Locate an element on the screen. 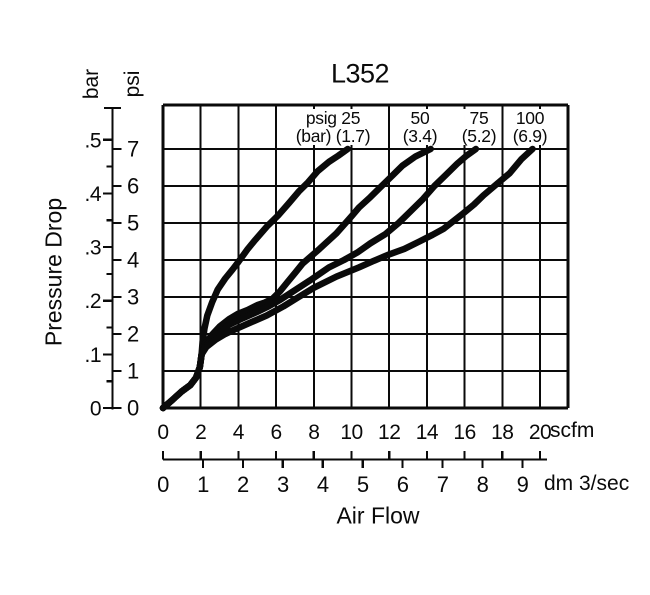 The image size is (650, 595). y-axis-unit-psi: psi is located at coordinates (132, 84).